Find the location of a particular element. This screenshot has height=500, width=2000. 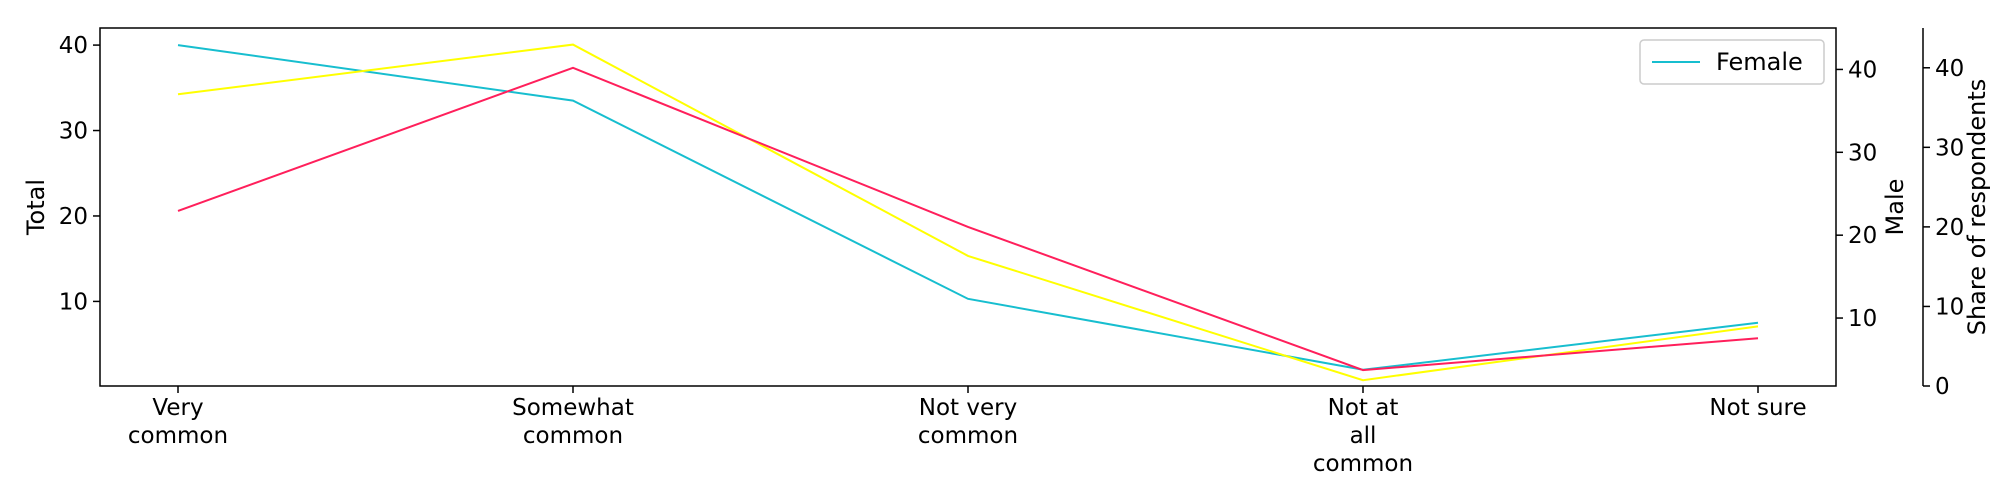

right2-tick-label: 10 is located at coordinates (1949, 307).